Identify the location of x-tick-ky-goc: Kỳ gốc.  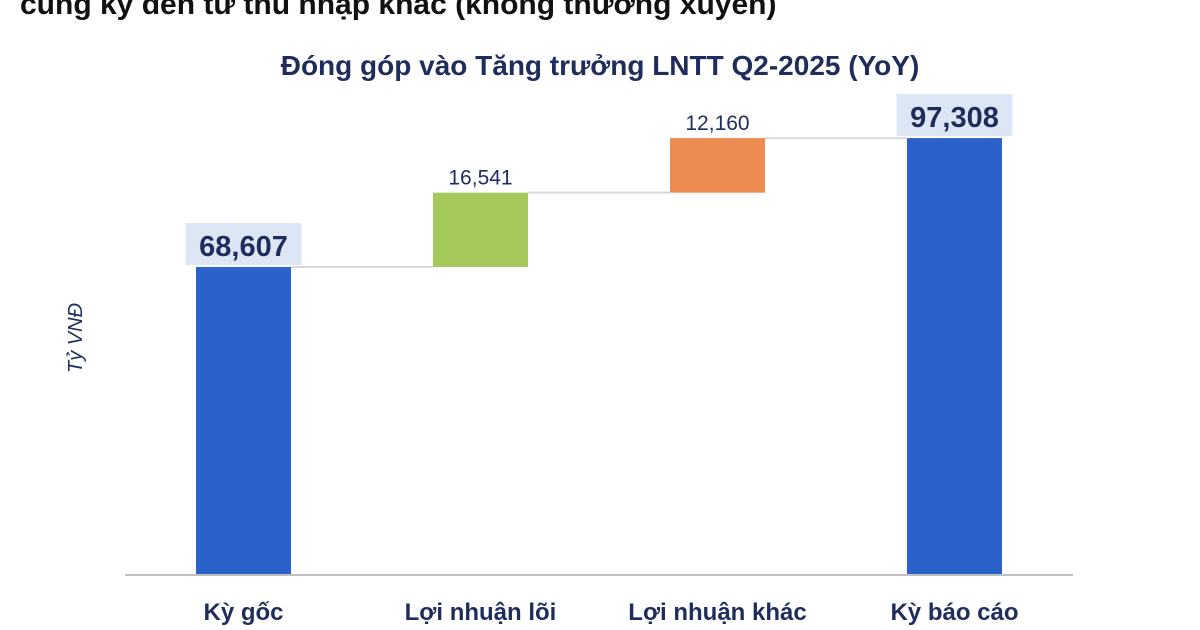
(243, 612).